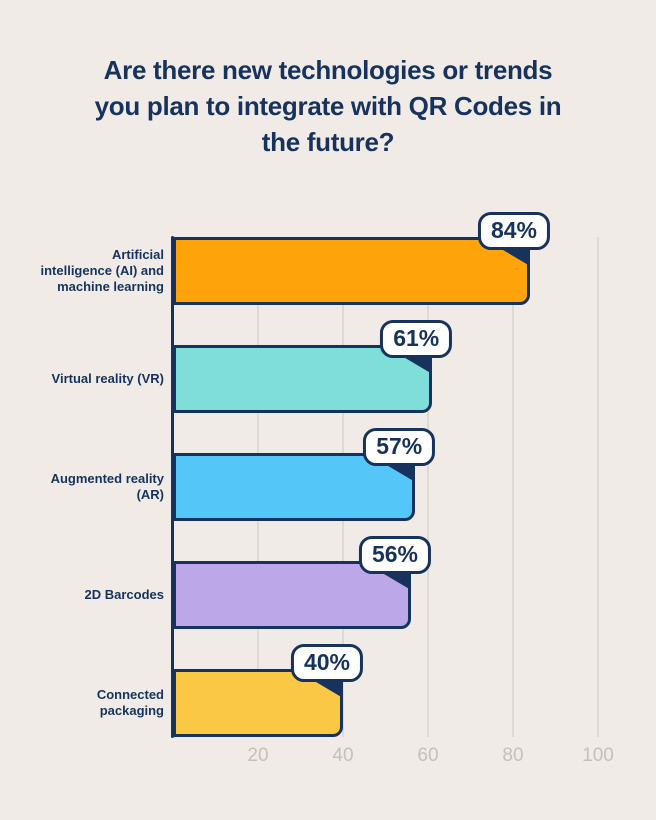  What do you see at coordinates (399, 447) in the screenshot?
I see `value-badge: 57%` at bounding box center [399, 447].